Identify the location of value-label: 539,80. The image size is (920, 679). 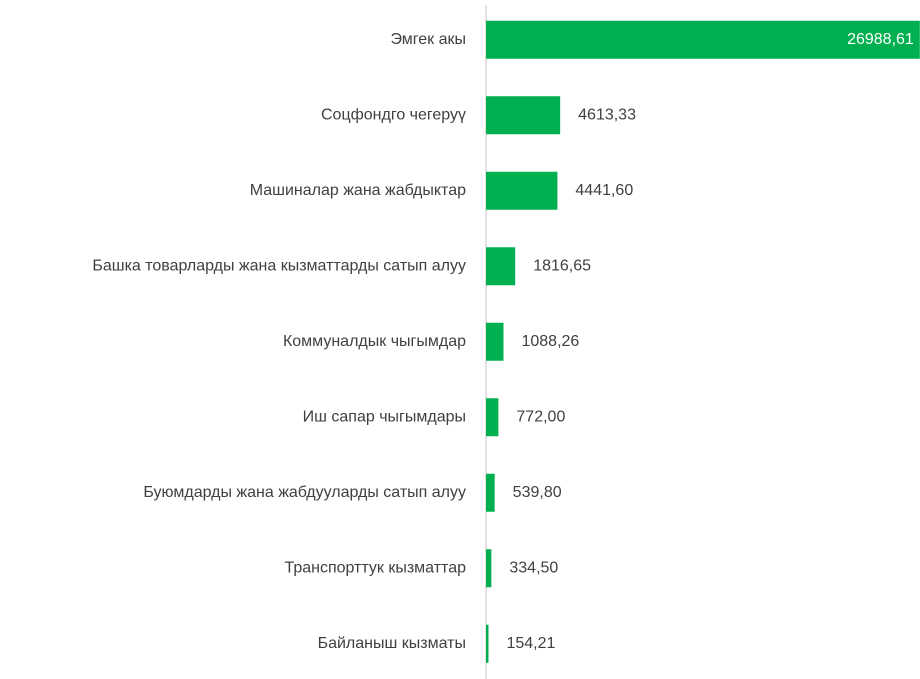
(537, 492).